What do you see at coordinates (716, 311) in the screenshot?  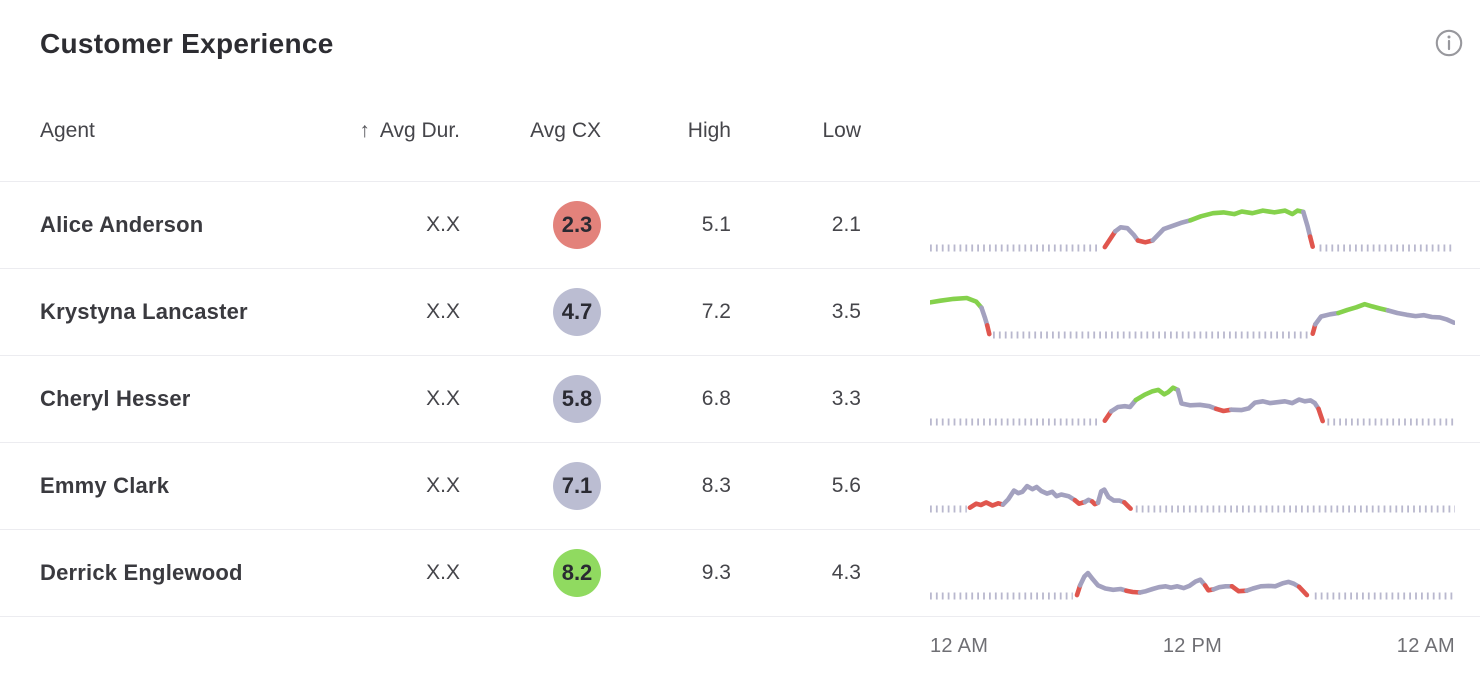 I see `high-value: 7.2` at bounding box center [716, 311].